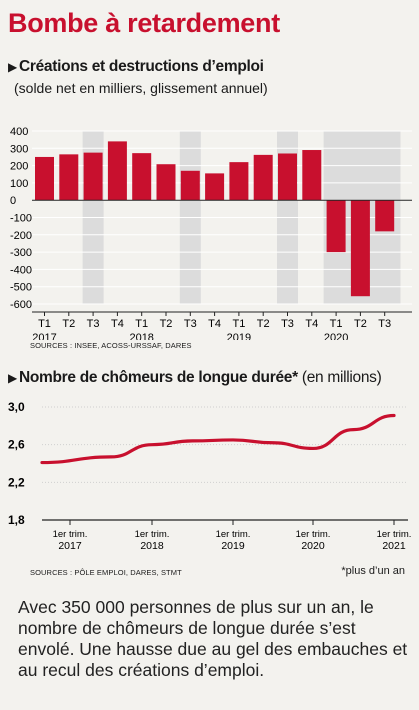 This screenshot has height=710, width=419. I want to click on chart1-heading: ▶ Créations et destructions d’emploi, so click(136, 67).